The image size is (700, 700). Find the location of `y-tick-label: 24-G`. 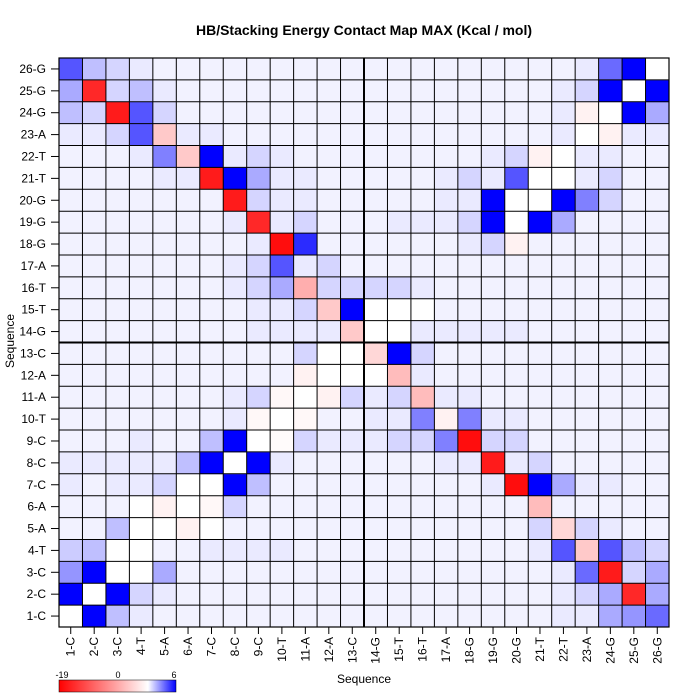

y-tick-label: 24-G is located at coordinates (32, 113).